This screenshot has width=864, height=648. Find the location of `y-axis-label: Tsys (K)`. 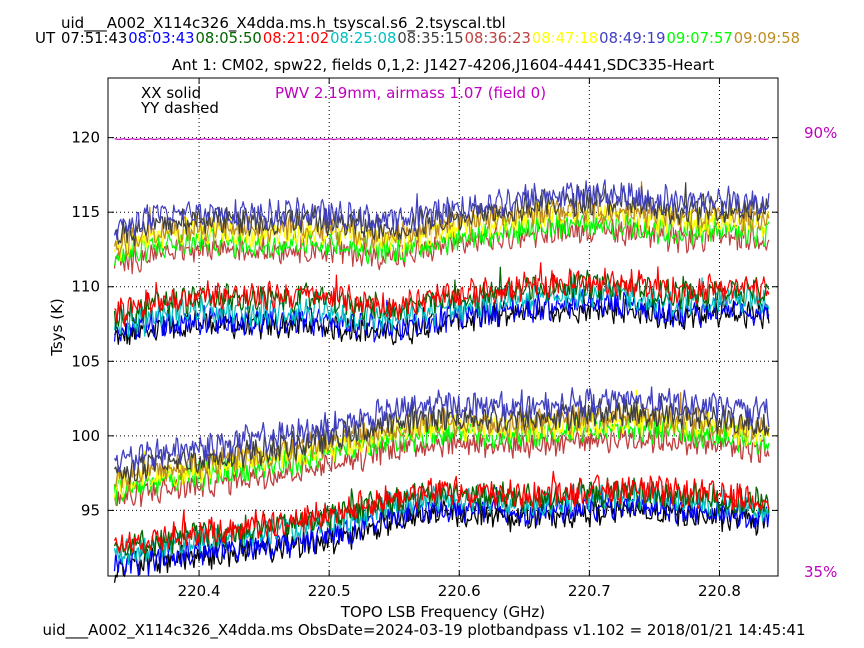

y-axis-label: Tsys (K) is located at coordinates (57, 327).